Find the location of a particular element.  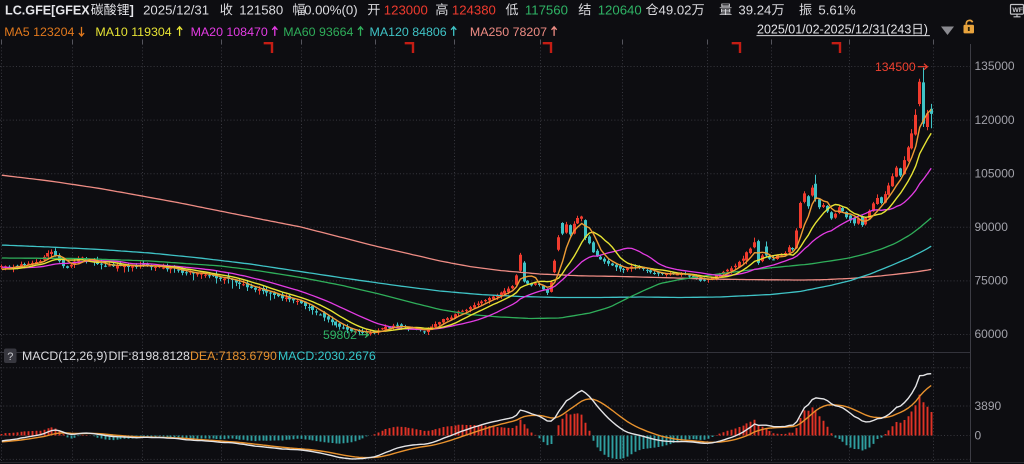

svg-text: WF is located at coordinates (1017, 10).